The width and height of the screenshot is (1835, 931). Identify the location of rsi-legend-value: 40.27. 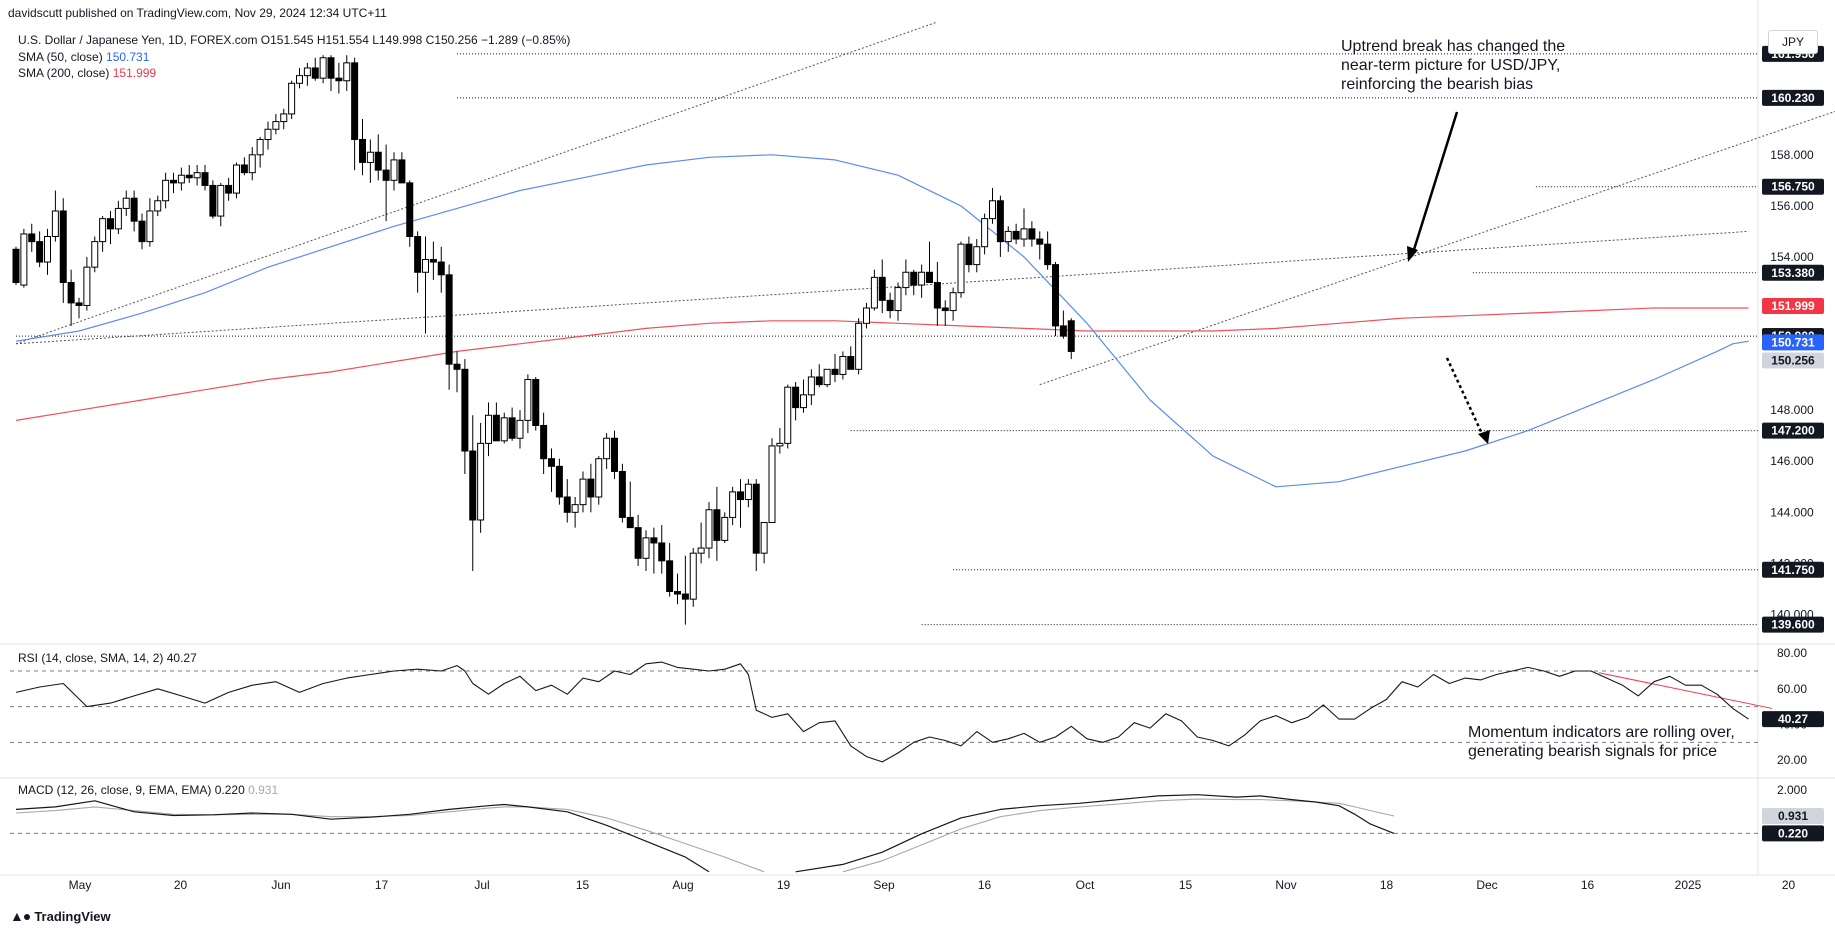
(182, 658).